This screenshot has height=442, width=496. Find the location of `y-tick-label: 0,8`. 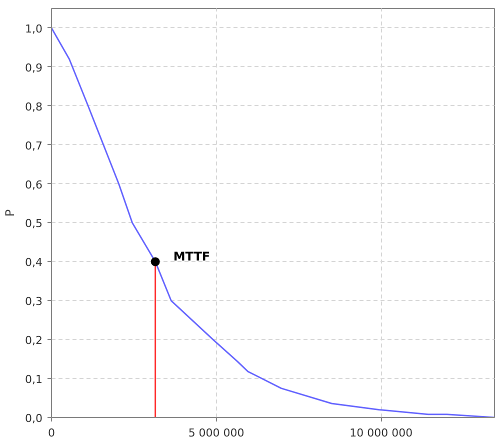

y-tick-label: 0,8 is located at coordinates (34, 107).